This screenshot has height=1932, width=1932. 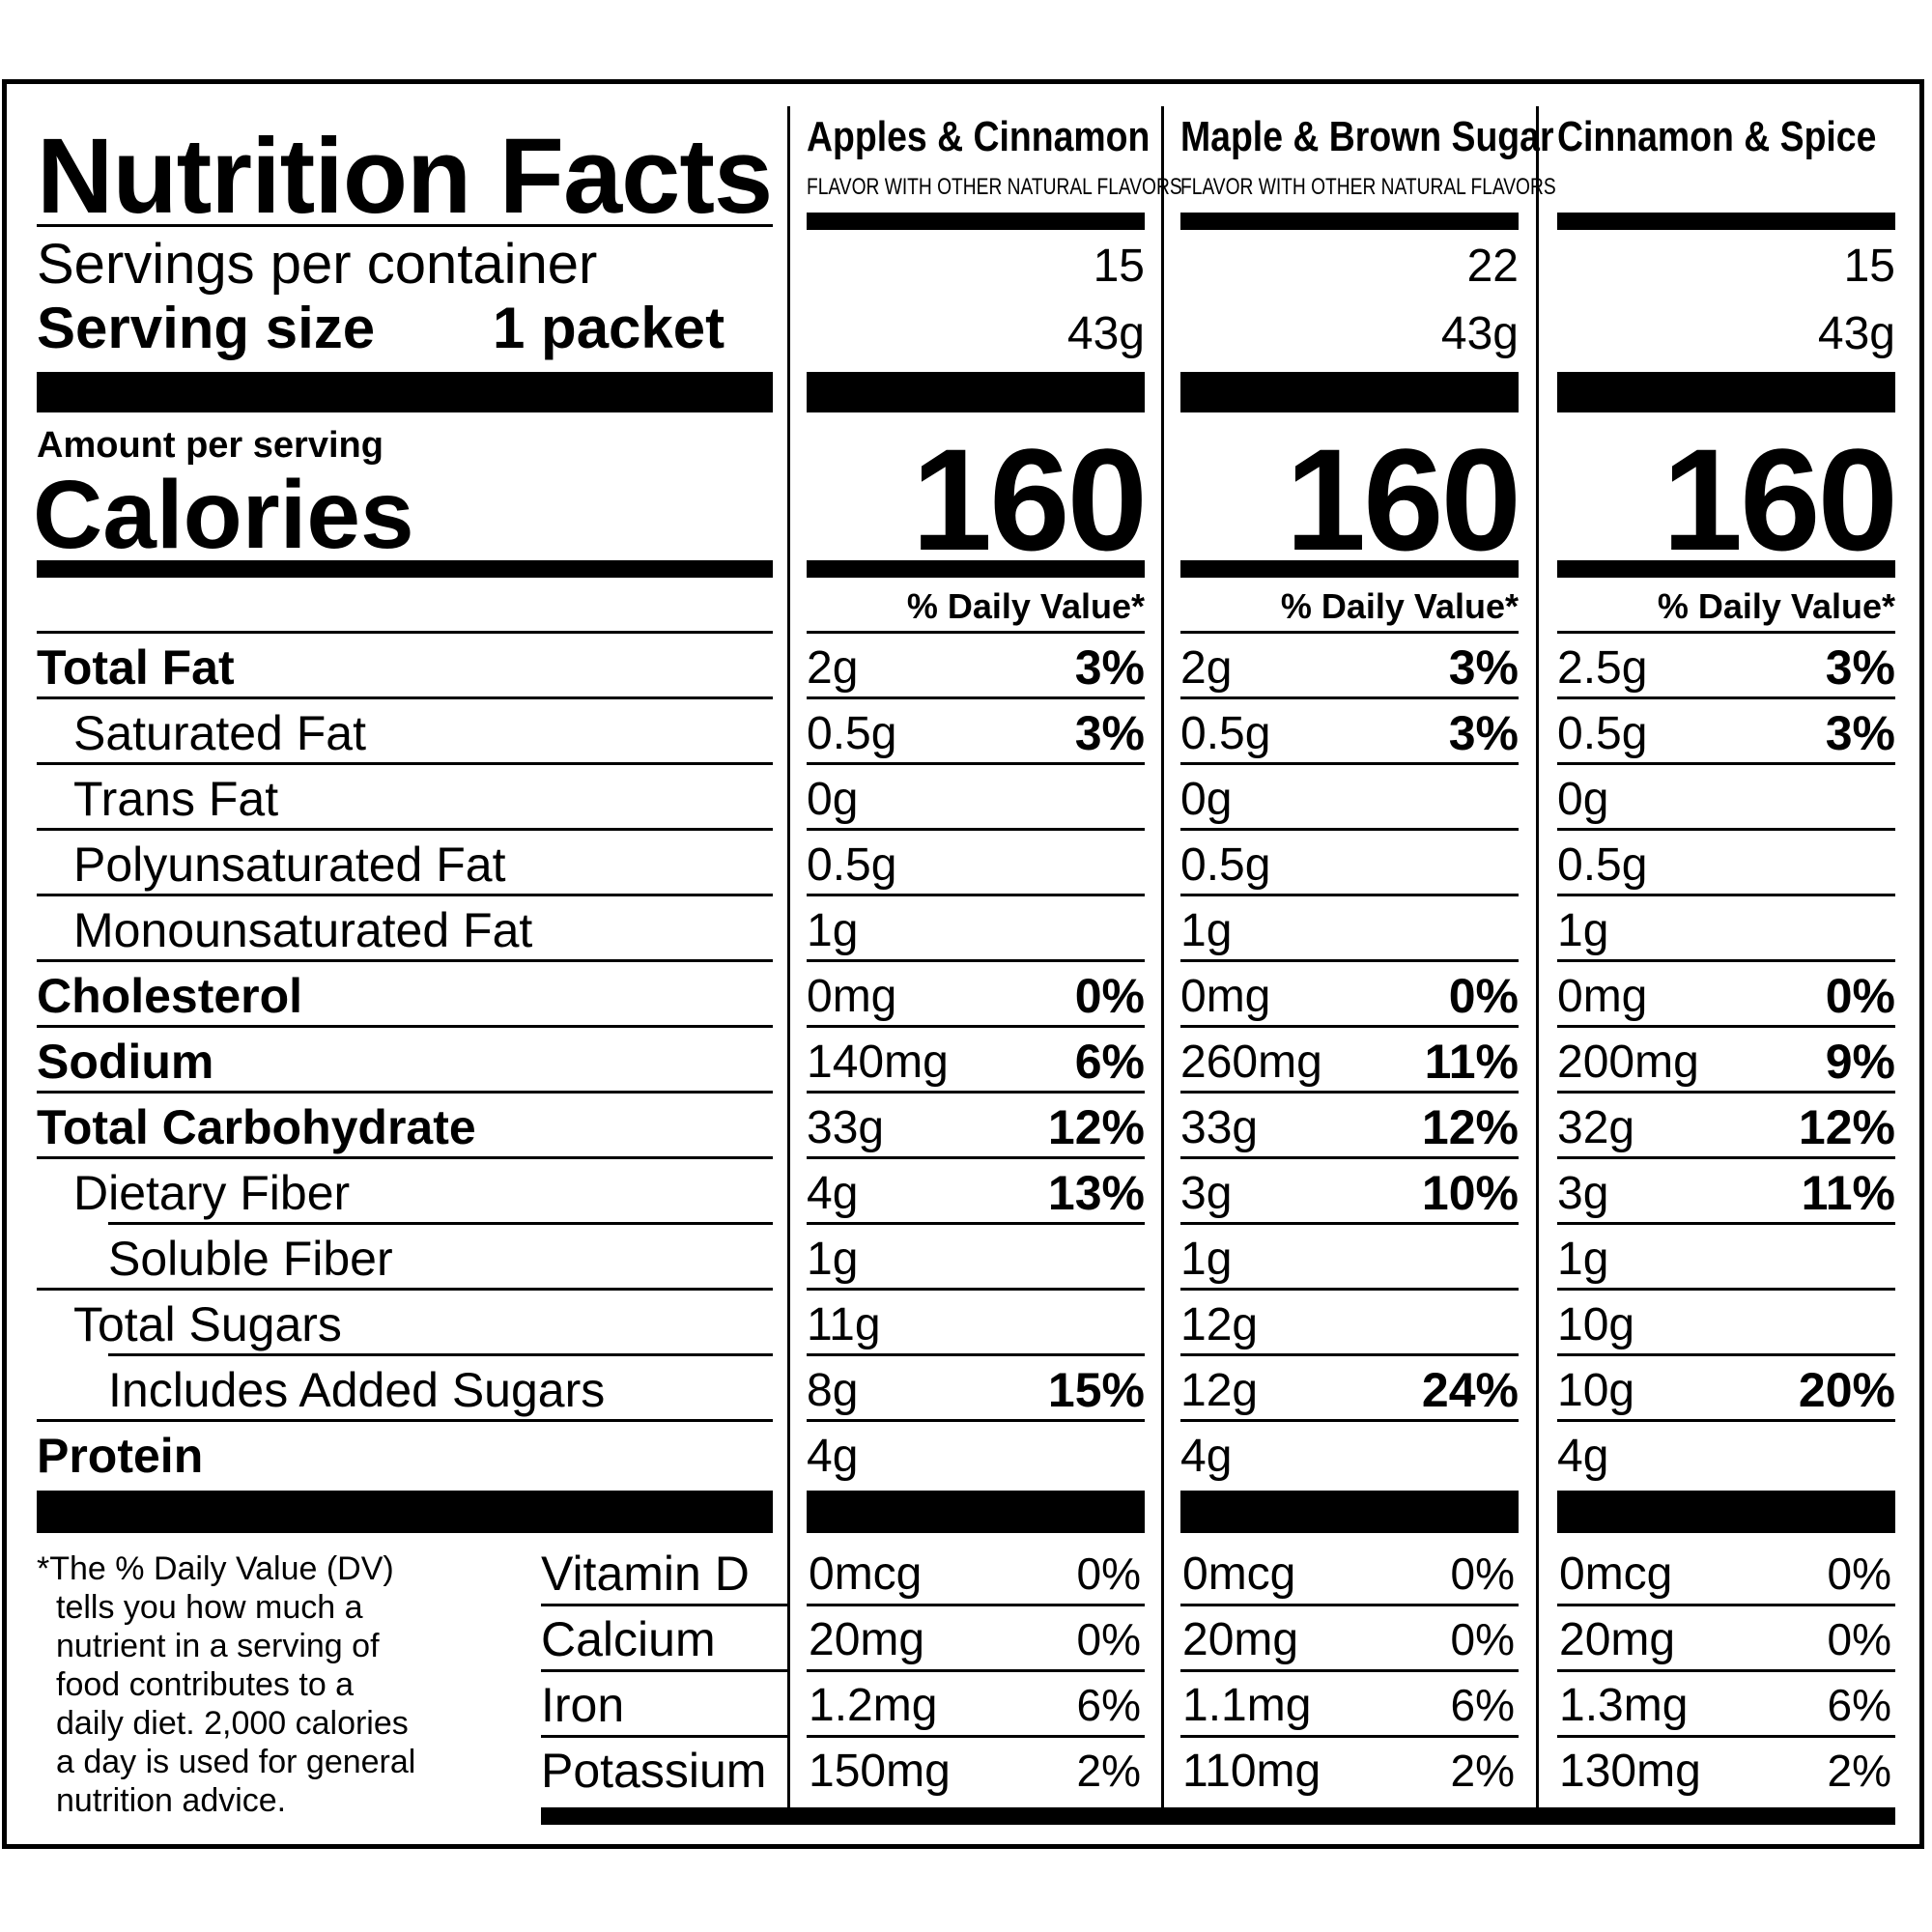 I want to click on nutrient-amount: 33g, so click(x=1219, y=1127).